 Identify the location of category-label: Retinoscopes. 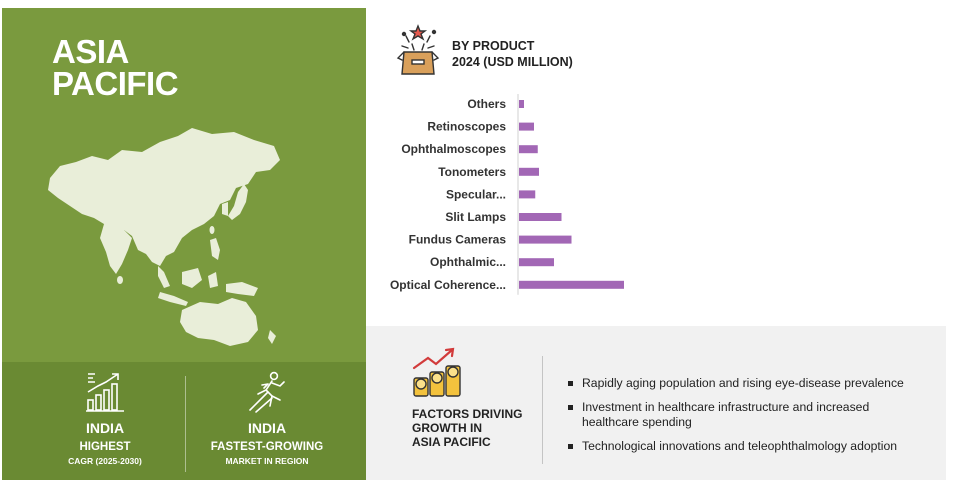
(466, 127).